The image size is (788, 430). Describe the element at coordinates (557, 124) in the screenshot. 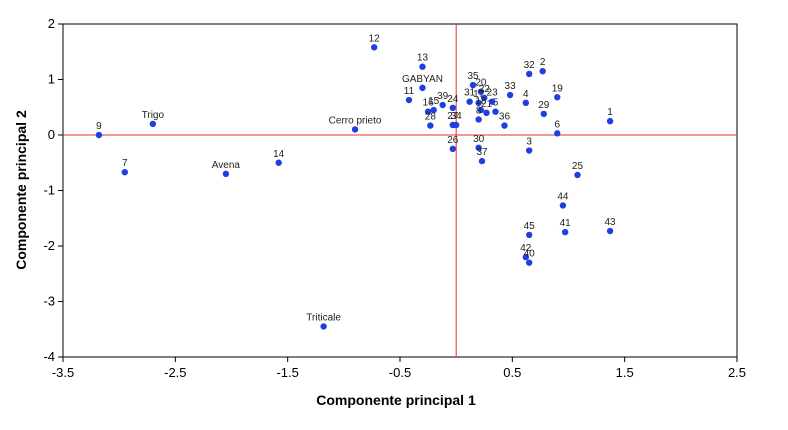

I see `data-point-label: 6` at that location.